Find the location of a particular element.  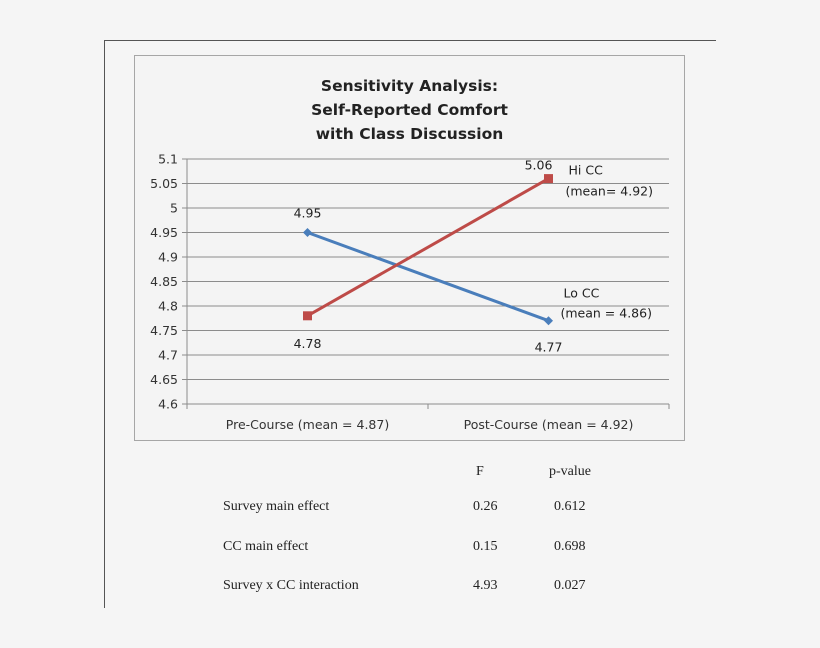

x-category-label: Post-Course (mean = 4.92) is located at coordinates (549, 424).